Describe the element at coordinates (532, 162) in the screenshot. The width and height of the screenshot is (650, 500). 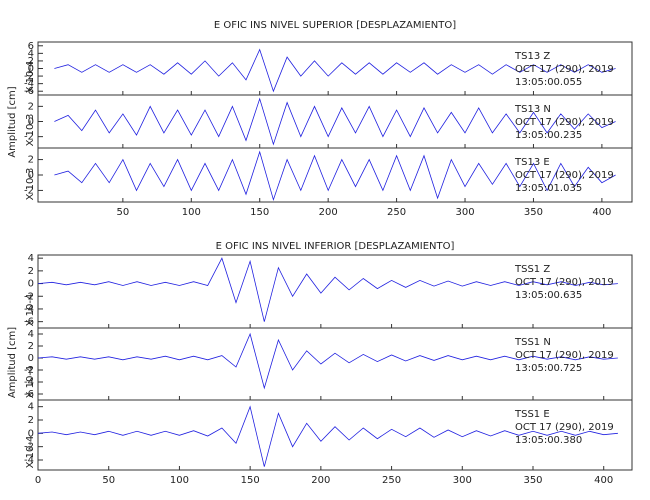
I see `trace-annotation: TS13 E` at that location.